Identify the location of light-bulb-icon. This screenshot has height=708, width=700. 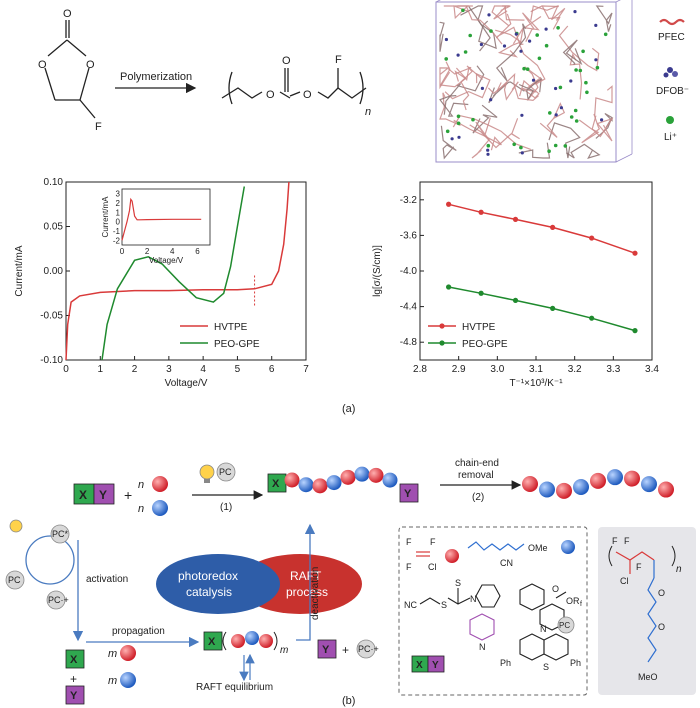
(207, 473).